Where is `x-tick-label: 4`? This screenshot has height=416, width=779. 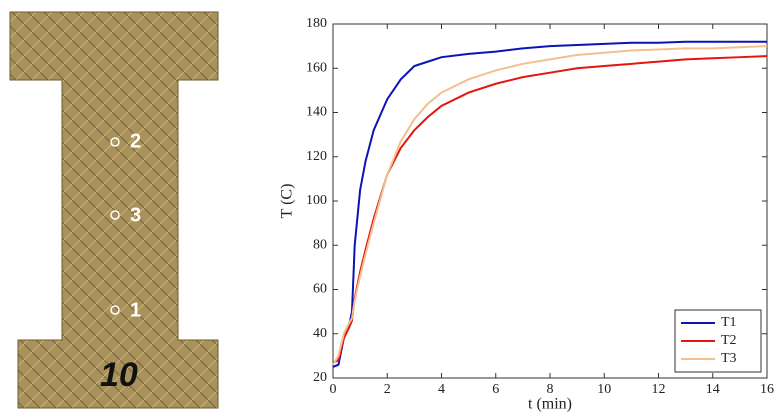
x-tick-label: 4 is located at coordinates (441, 389).